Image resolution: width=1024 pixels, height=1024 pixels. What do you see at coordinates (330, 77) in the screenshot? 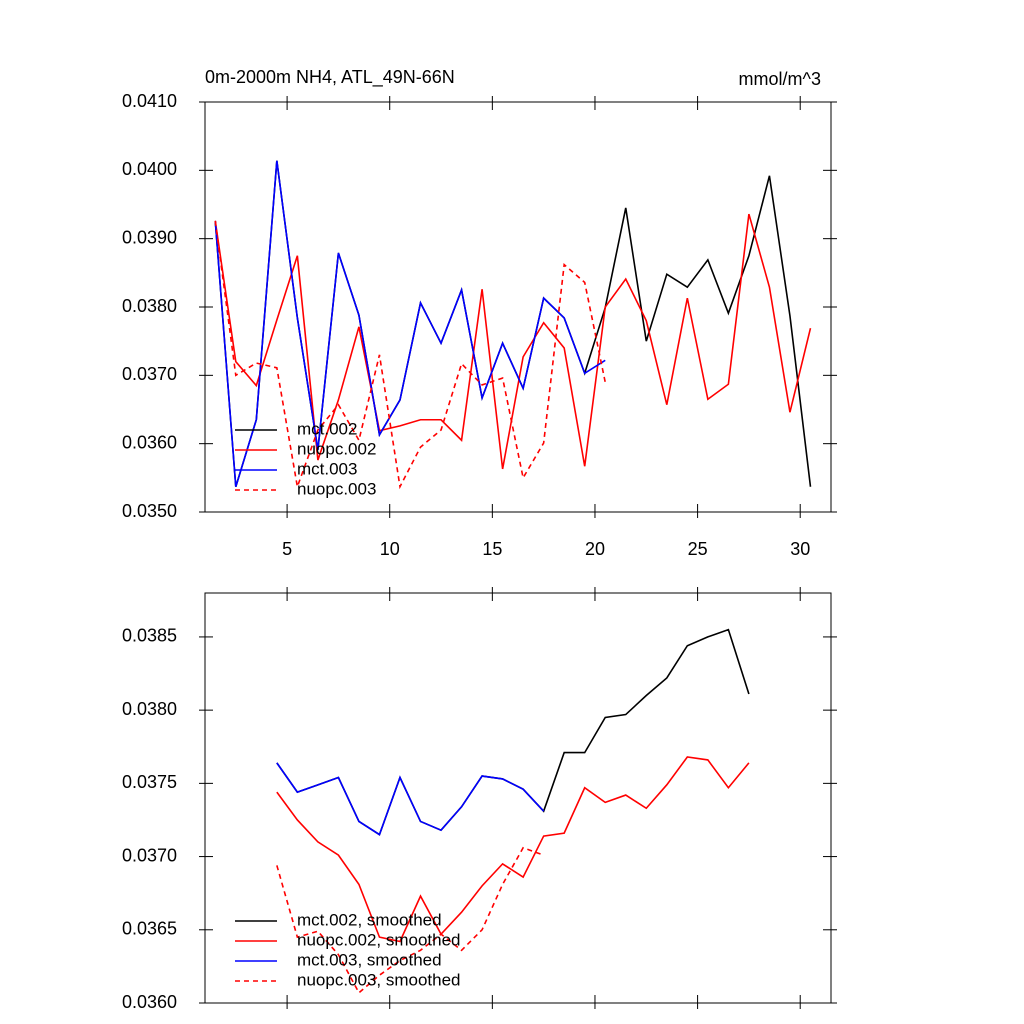
I see `chart-title: 0m-2000m NH4, ATL_49N-66N` at bounding box center [330, 77].